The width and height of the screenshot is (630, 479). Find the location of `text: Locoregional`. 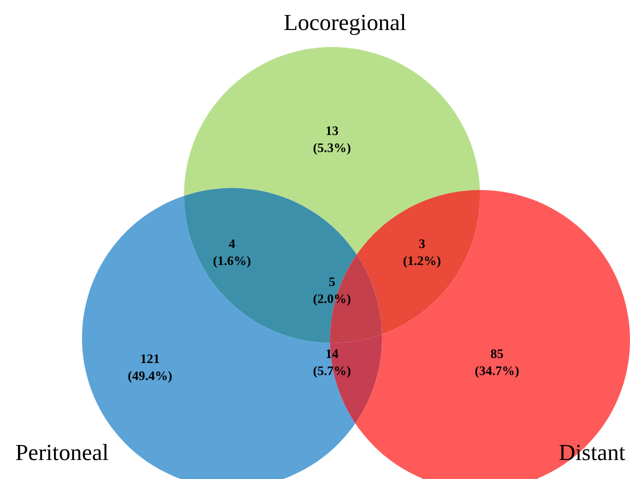

text: Locoregional is located at coordinates (345, 22).